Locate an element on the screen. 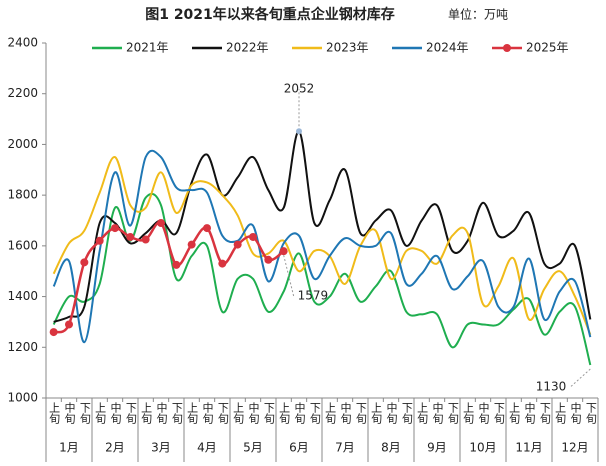 The image size is (606, 466). month-label: 12月 is located at coordinates (574, 448).